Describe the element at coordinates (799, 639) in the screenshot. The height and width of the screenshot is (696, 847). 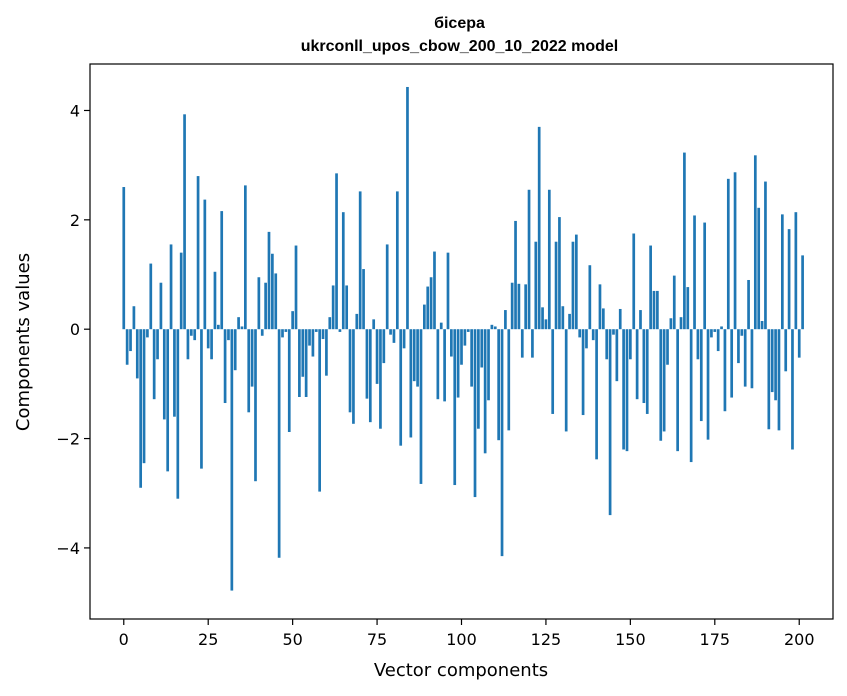
I see `x-tick-label: 200` at that location.